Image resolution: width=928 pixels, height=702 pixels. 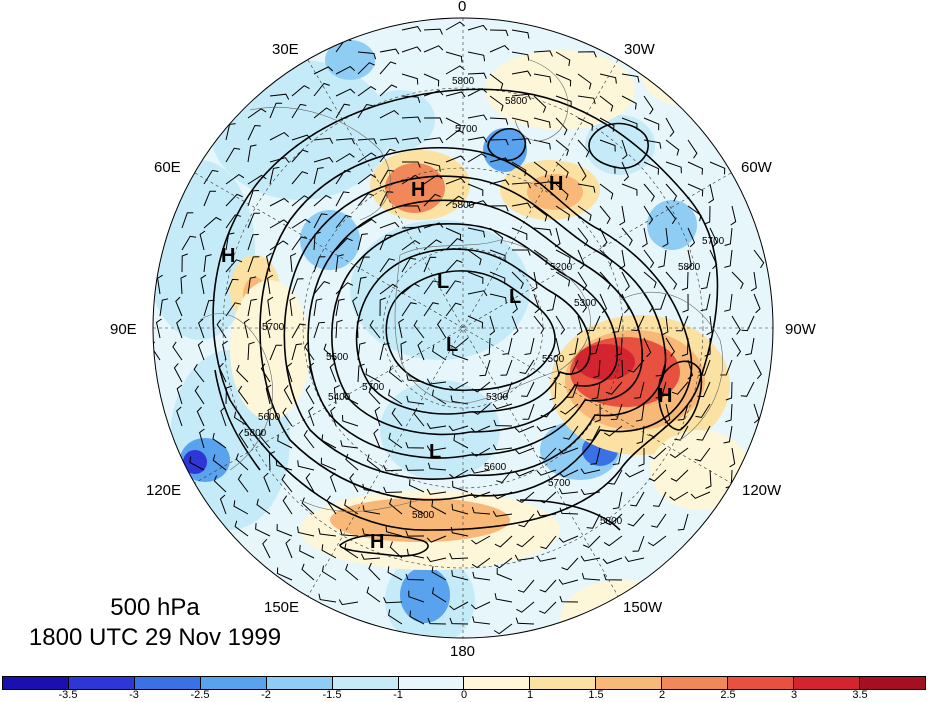 What do you see at coordinates (464, 695) in the screenshot?
I see `colorbar-tick-label: 0` at bounding box center [464, 695].